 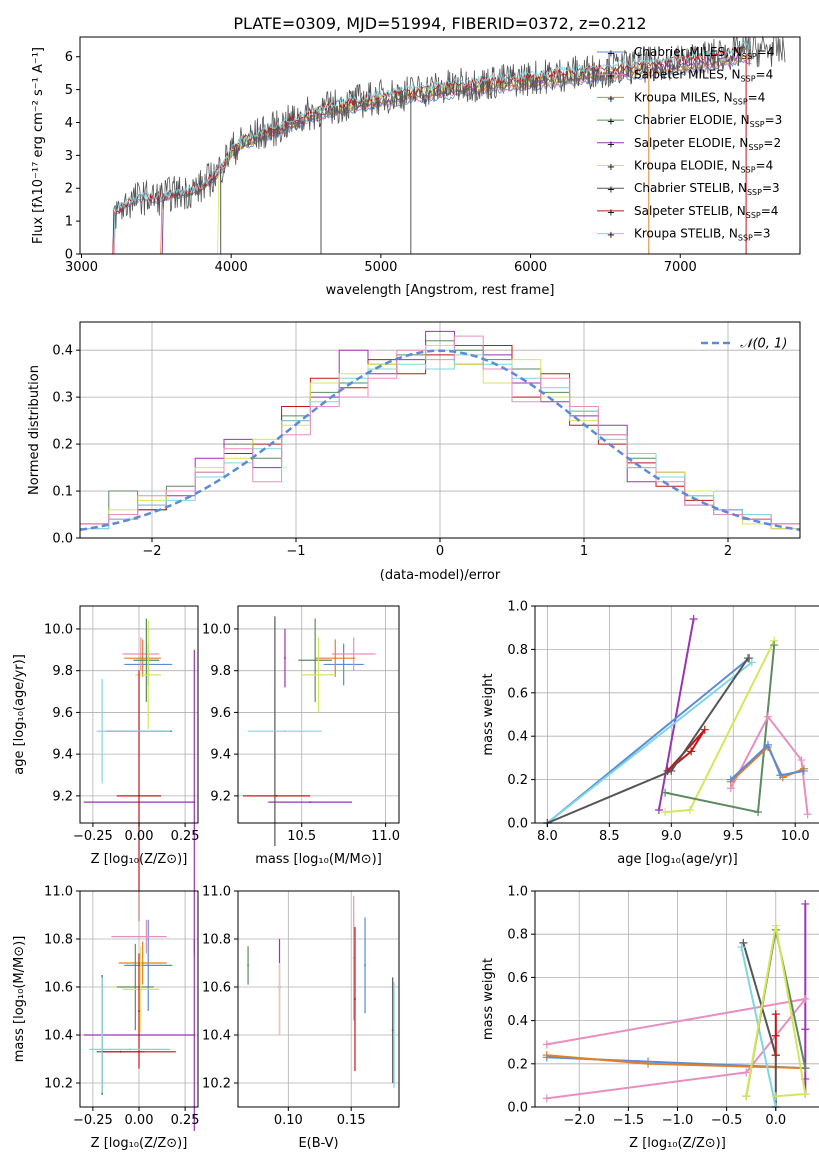 What do you see at coordinates (690, 211) in the screenshot?
I see `legend-label-text: Salpeter STELIB, N` at bounding box center [690, 211].